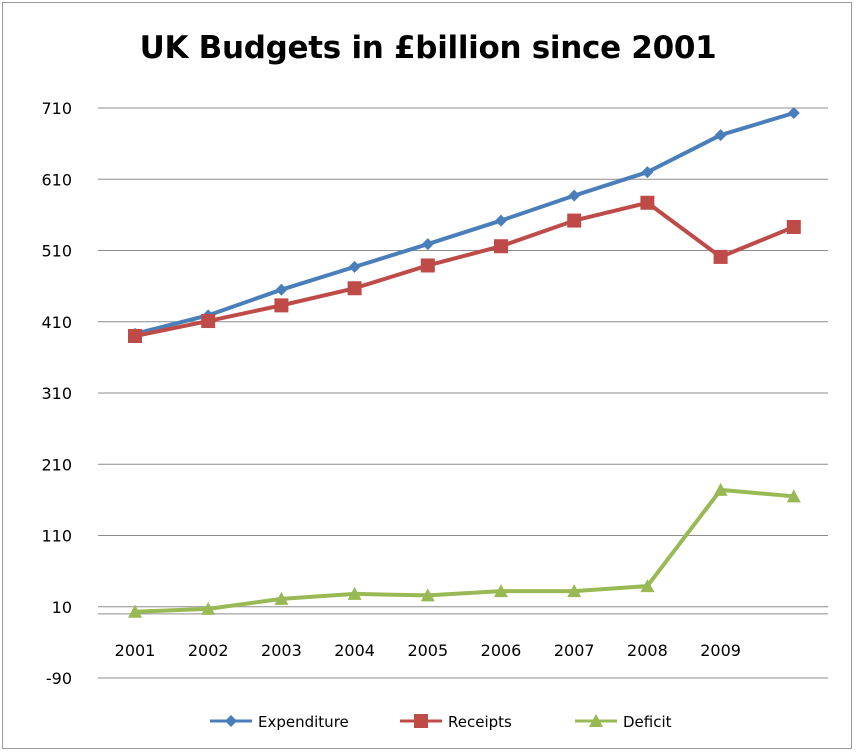 The image size is (856, 753). I want to click on y-tick-label: 510, so click(56, 251).